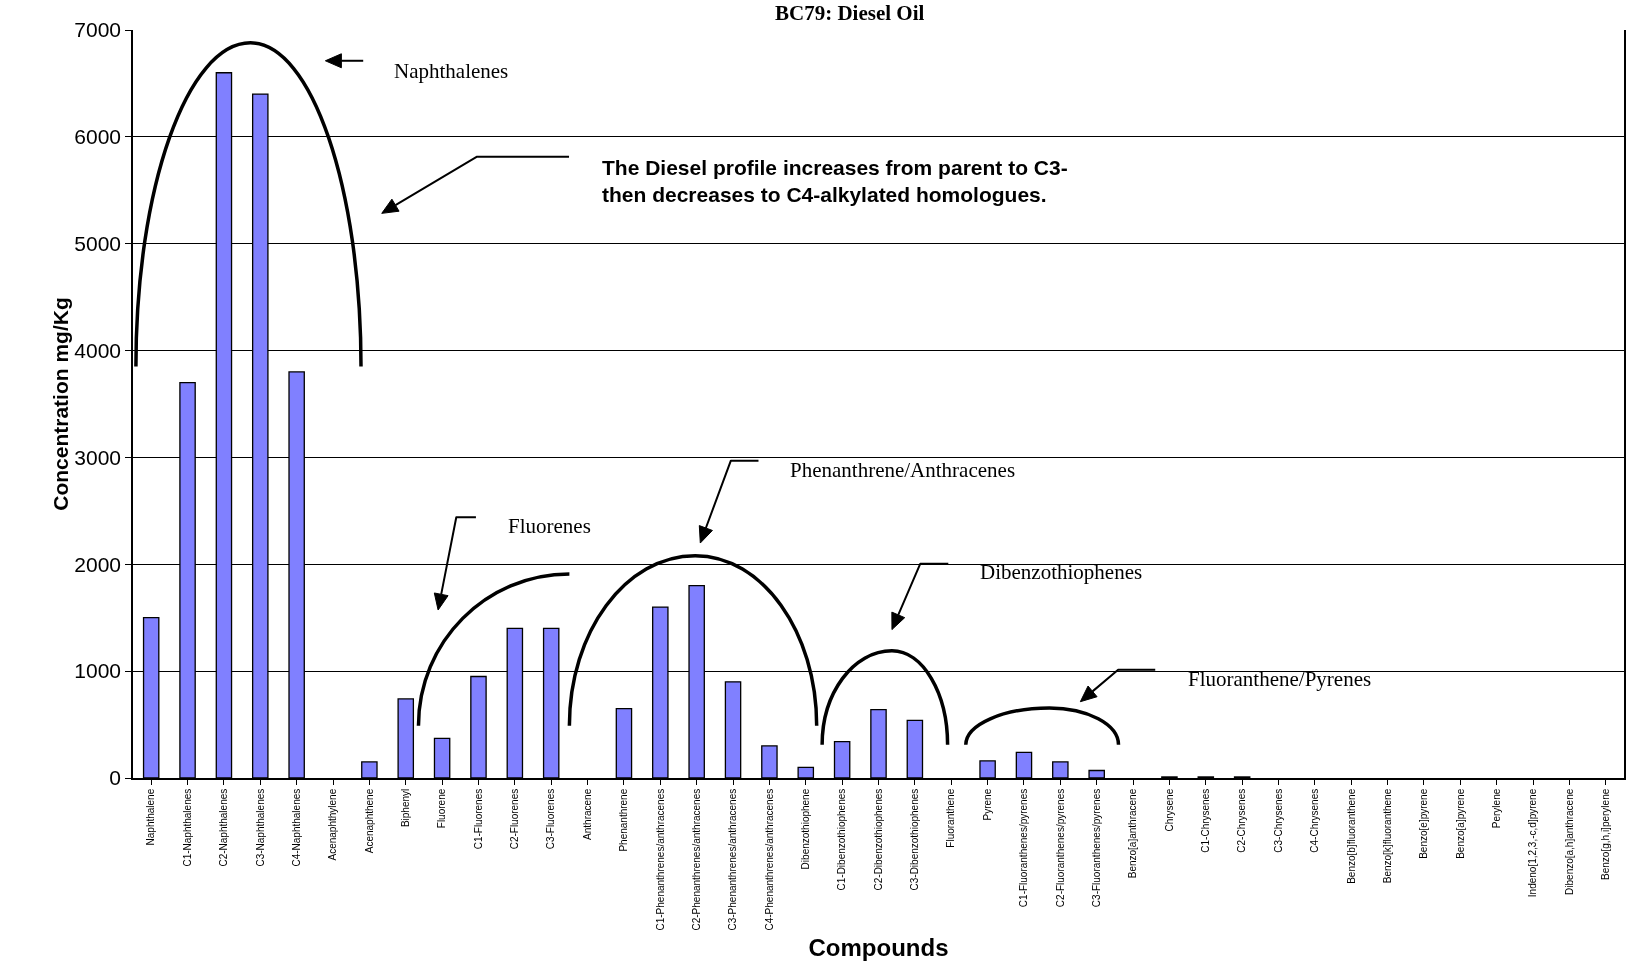 This screenshot has height=974, width=1634. I want to click on annotation: Dibenzothiophenes, so click(1061, 572).